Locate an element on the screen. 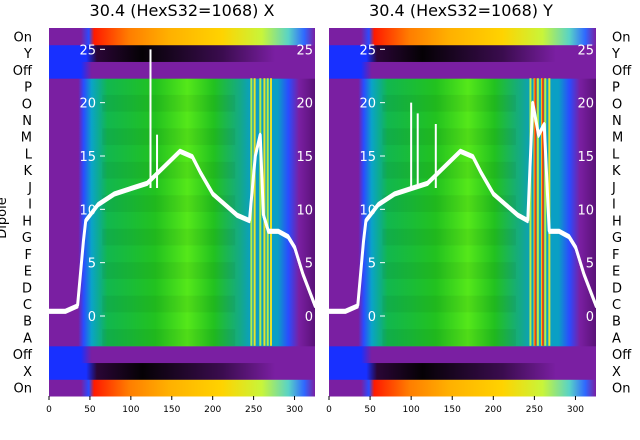 The width and height of the screenshot is (640, 440). overlay-y-tick-label-right: 20 is located at coordinates (585, 104).